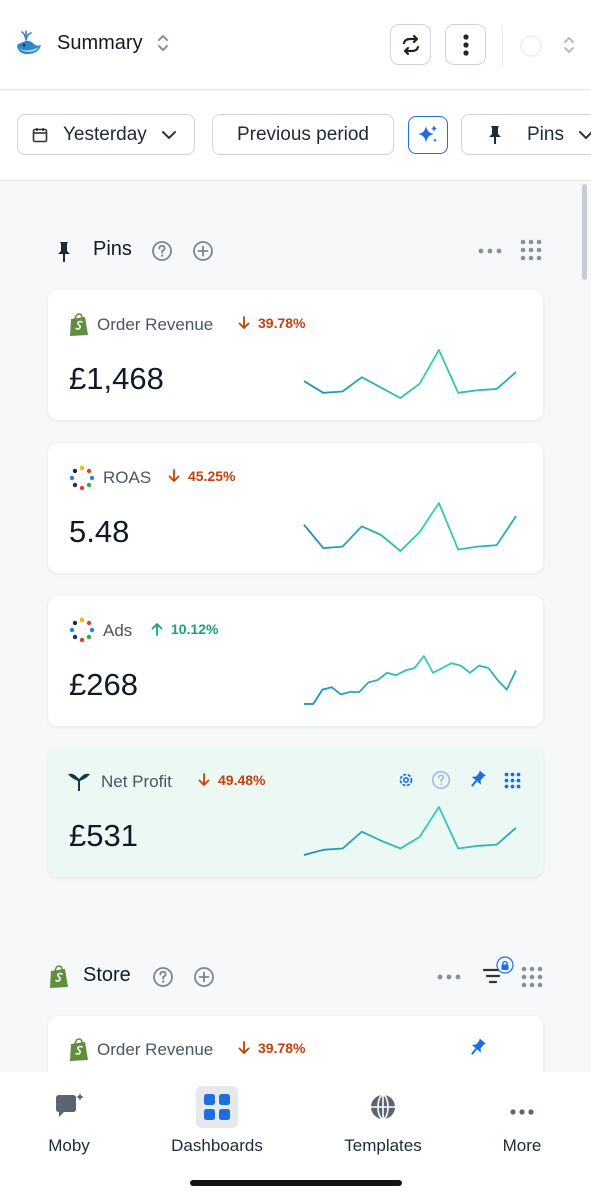  I want to click on nav-item-moby: Moby, so click(69, 1122).